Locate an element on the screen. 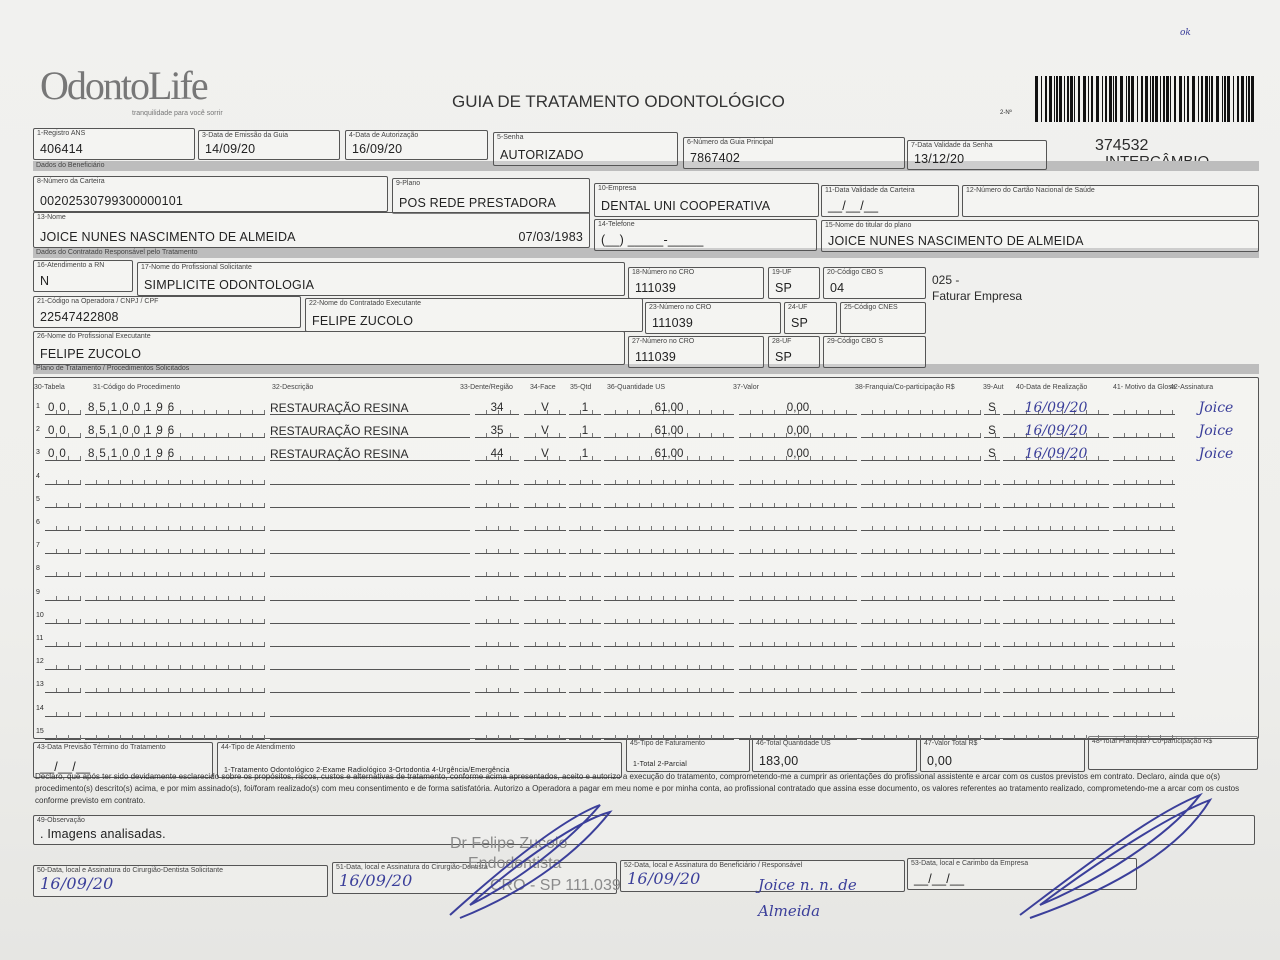 This screenshot has height=960, width=1280. field-f27: 27-Número no CRO 111039 is located at coordinates (696, 352).